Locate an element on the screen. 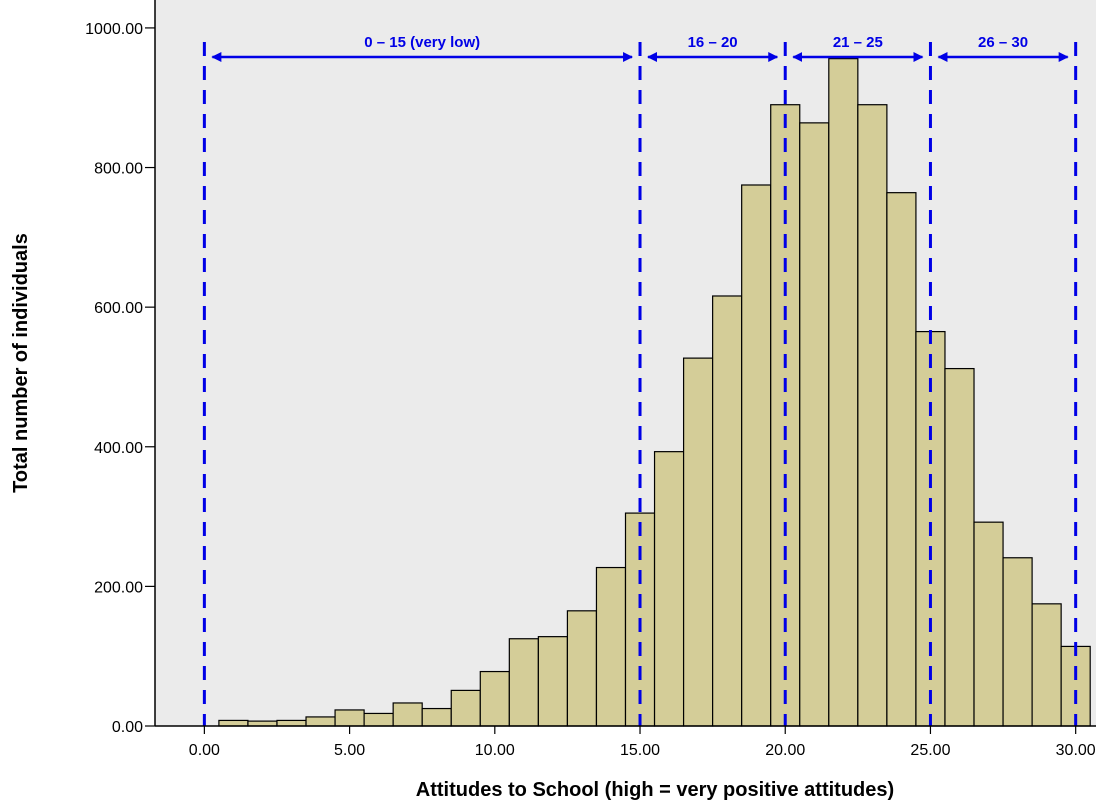 This screenshot has height=810, width=1096. y-tick-label: 600.00 is located at coordinates (118, 308).